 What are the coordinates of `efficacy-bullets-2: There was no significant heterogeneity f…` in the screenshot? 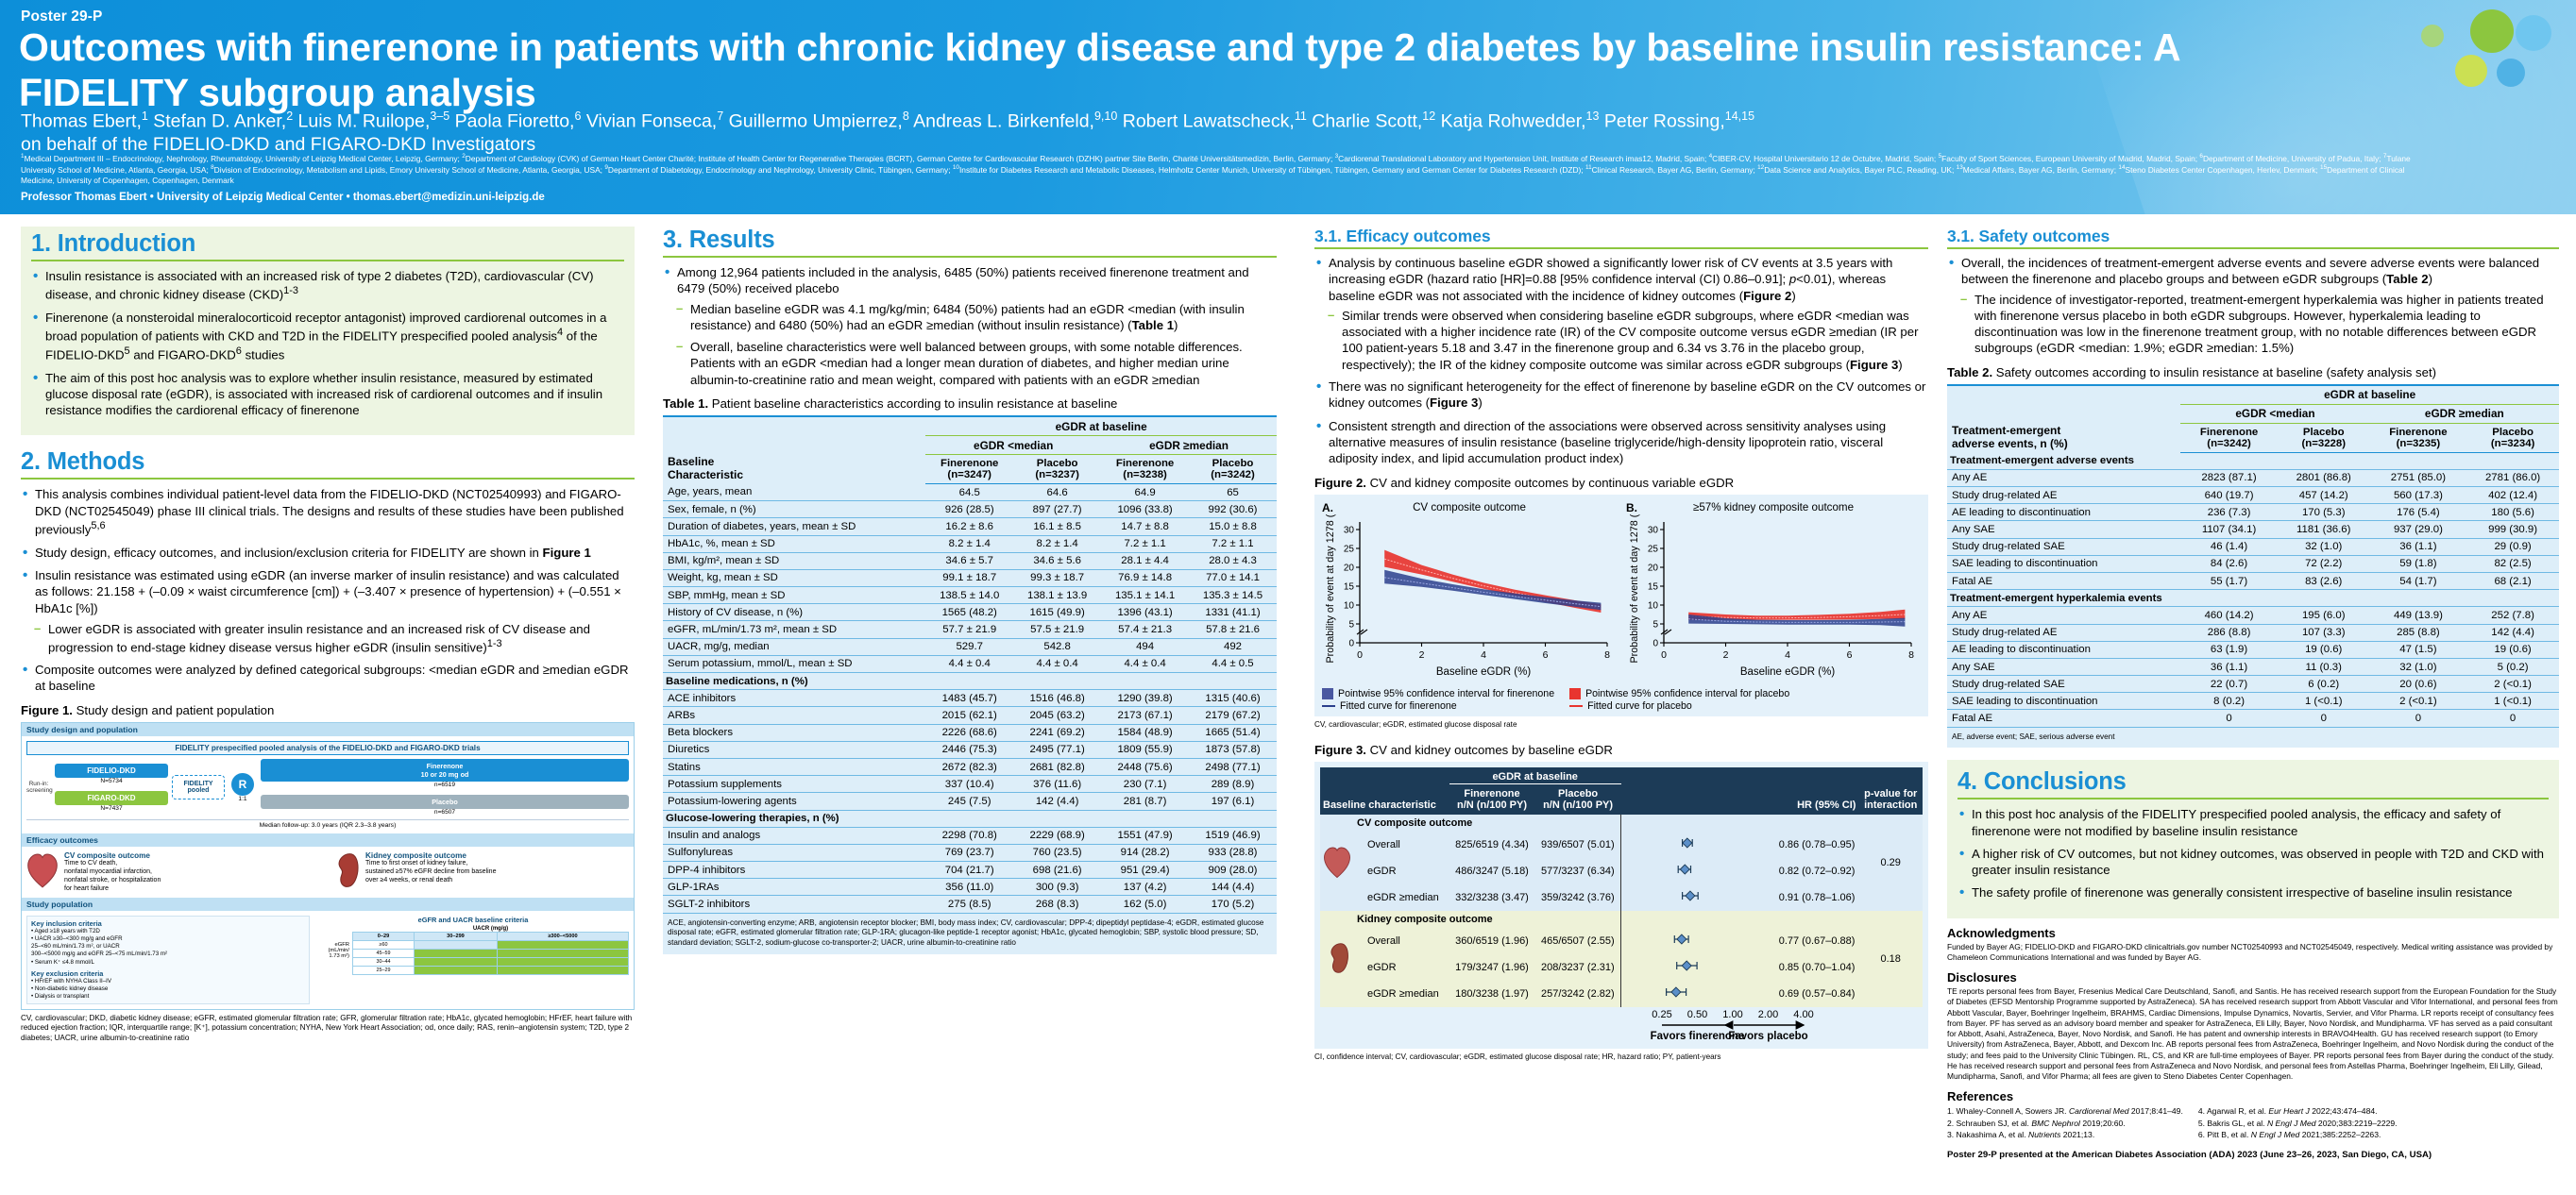 It's located at (1621, 422).